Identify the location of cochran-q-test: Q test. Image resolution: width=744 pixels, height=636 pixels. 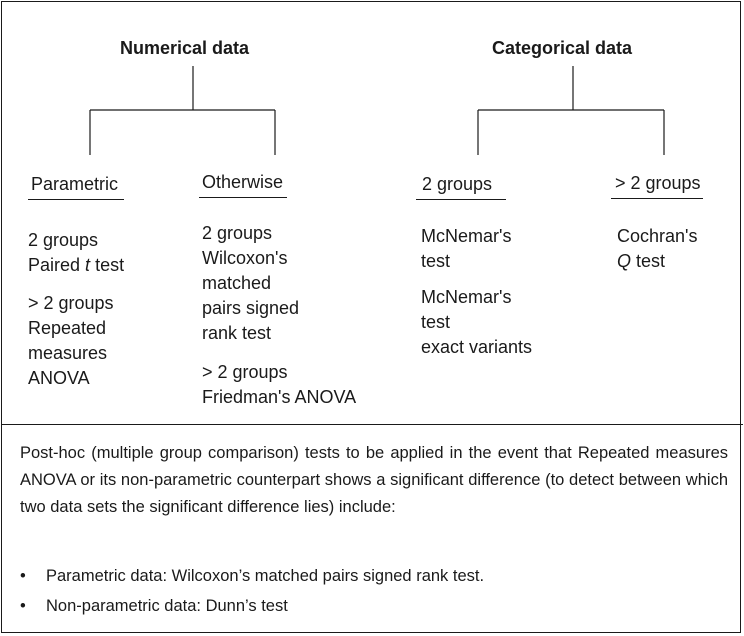
(641, 261).